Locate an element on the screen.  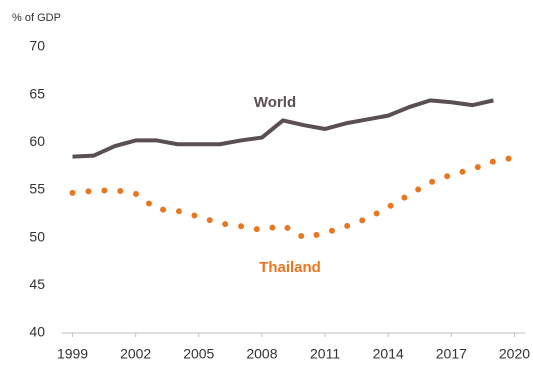
series-label: Thailand is located at coordinates (290, 267).